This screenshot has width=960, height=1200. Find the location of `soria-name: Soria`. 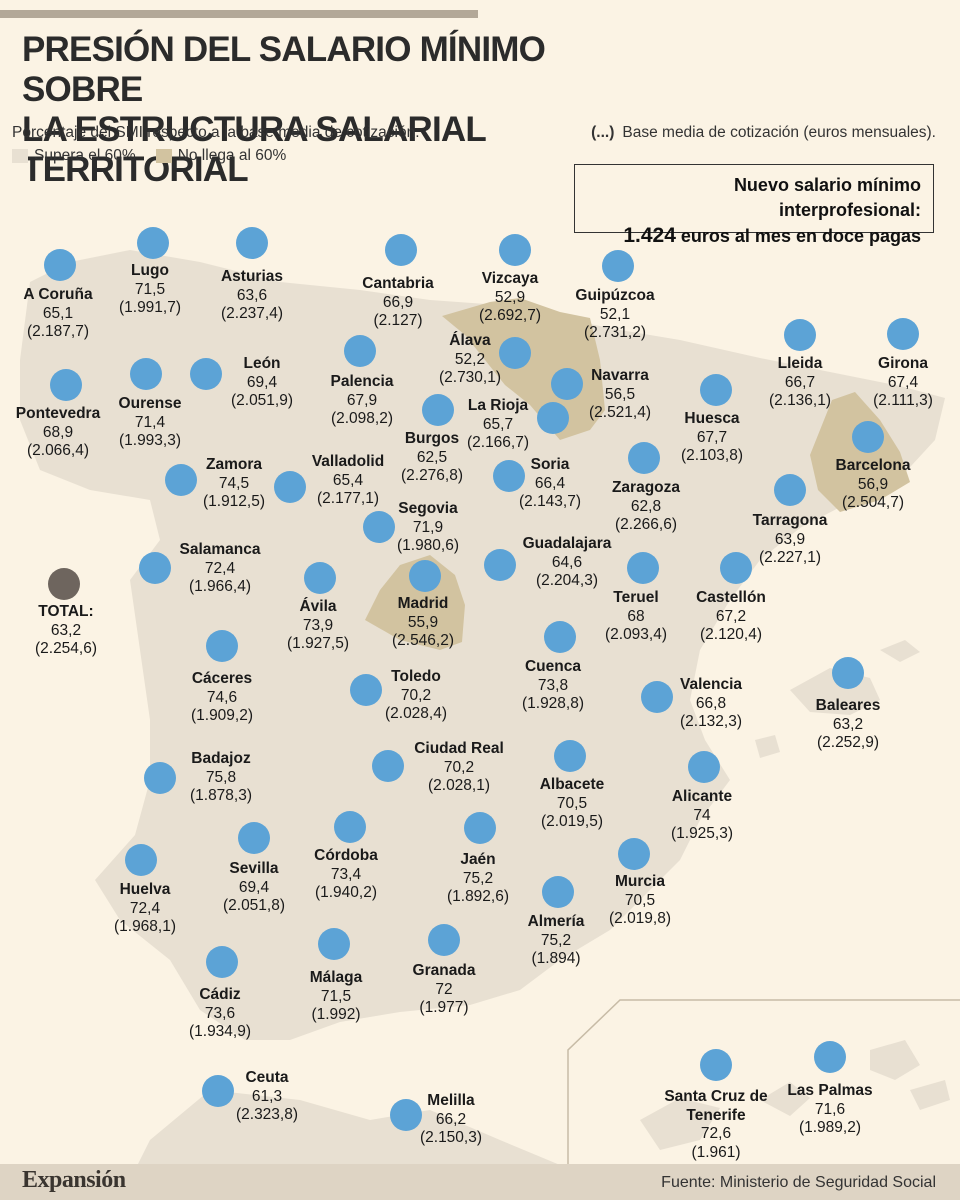

soria-name: Soria is located at coordinates (550, 464).